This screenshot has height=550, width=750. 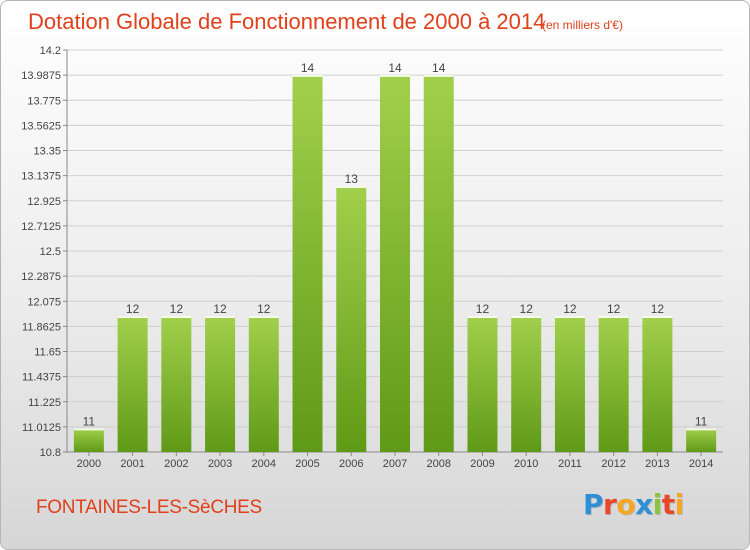 What do you see at coordinates (41, 227) in the screenshot?
I see `y-tick-label: 12.7125` at bounding box center [41, 227].